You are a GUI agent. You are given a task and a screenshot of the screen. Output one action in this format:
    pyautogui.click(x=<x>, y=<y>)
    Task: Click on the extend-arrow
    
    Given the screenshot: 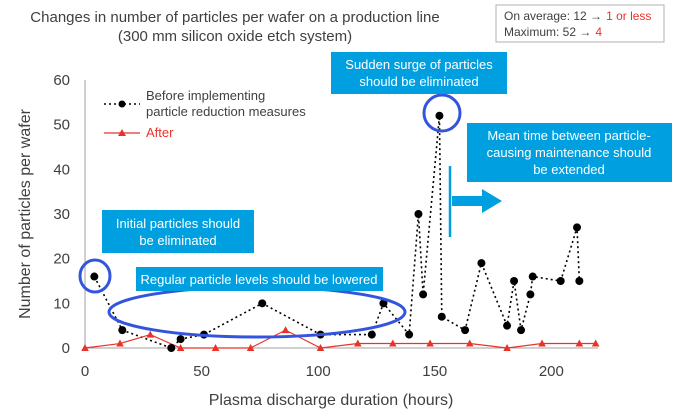 What is the action you would take?
    pyautogui.click(x=475, y=201)
    